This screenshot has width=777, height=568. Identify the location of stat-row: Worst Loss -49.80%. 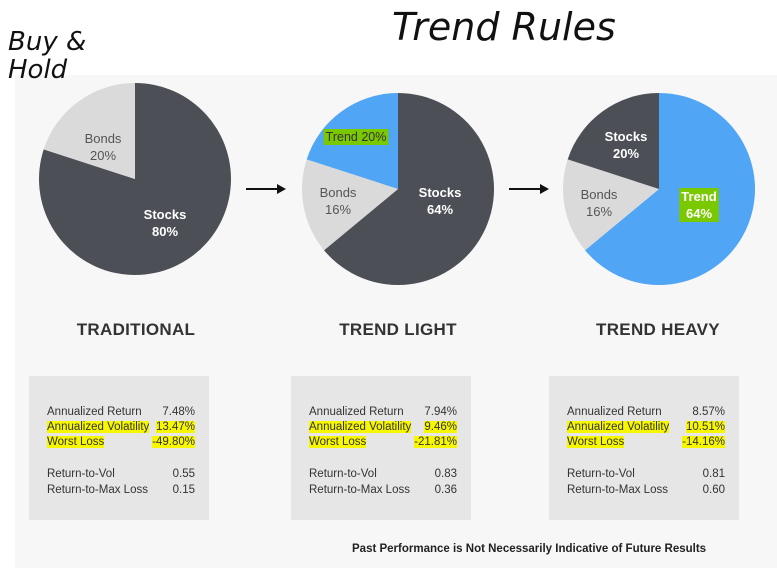
(119, 443).